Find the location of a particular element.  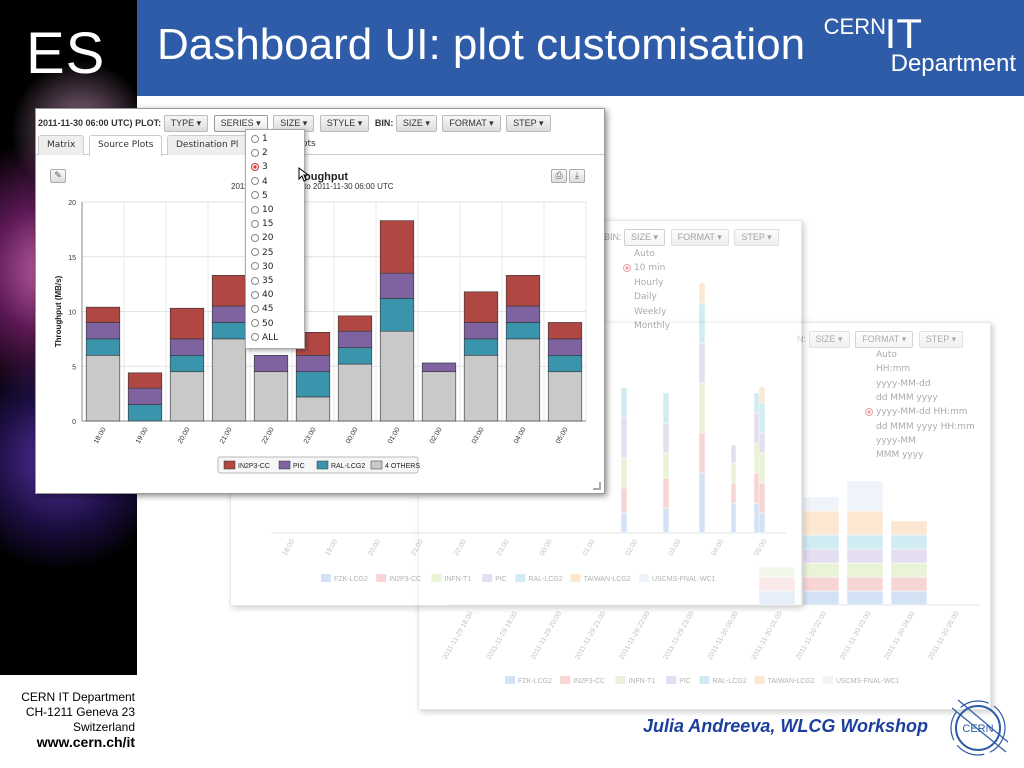

bin-option: Monthly is located at coordinates (652, 326).